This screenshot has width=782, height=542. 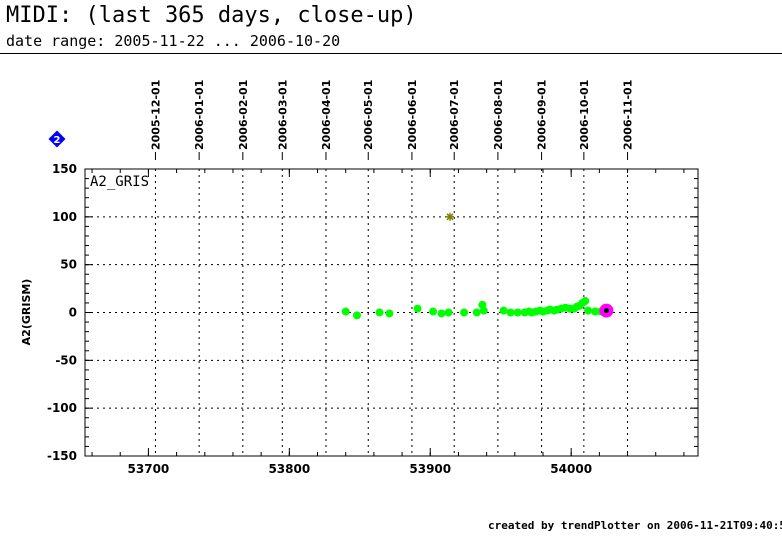 I want to click on date-tick-label: 2006-06-01, so click(x=412, y=115).